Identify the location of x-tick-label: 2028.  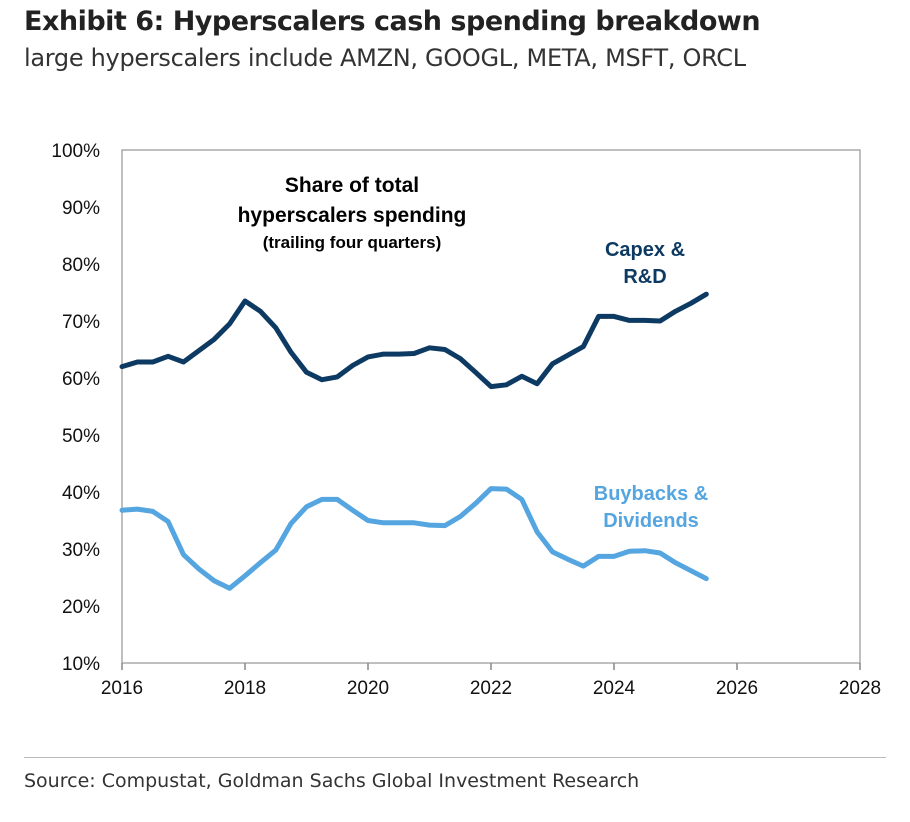
(860, 688).